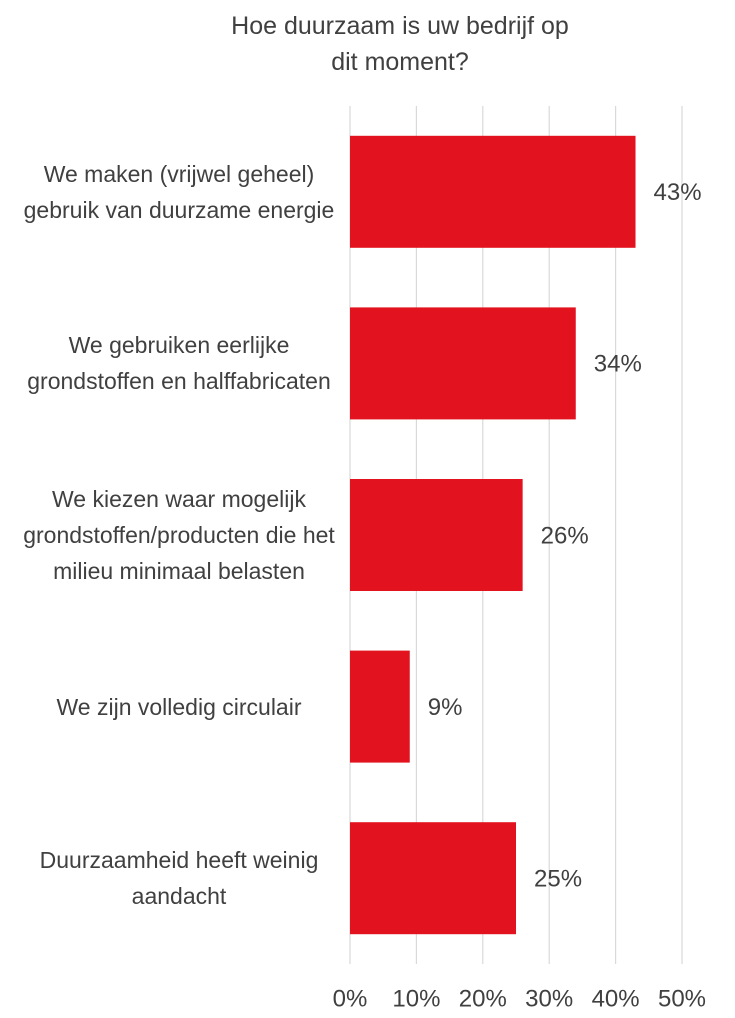  Describe the element at coordinates (179, 878) in the screenshot. I see `y-tick-label: Duurzaamheid heeft weinig aandacht` at that location.